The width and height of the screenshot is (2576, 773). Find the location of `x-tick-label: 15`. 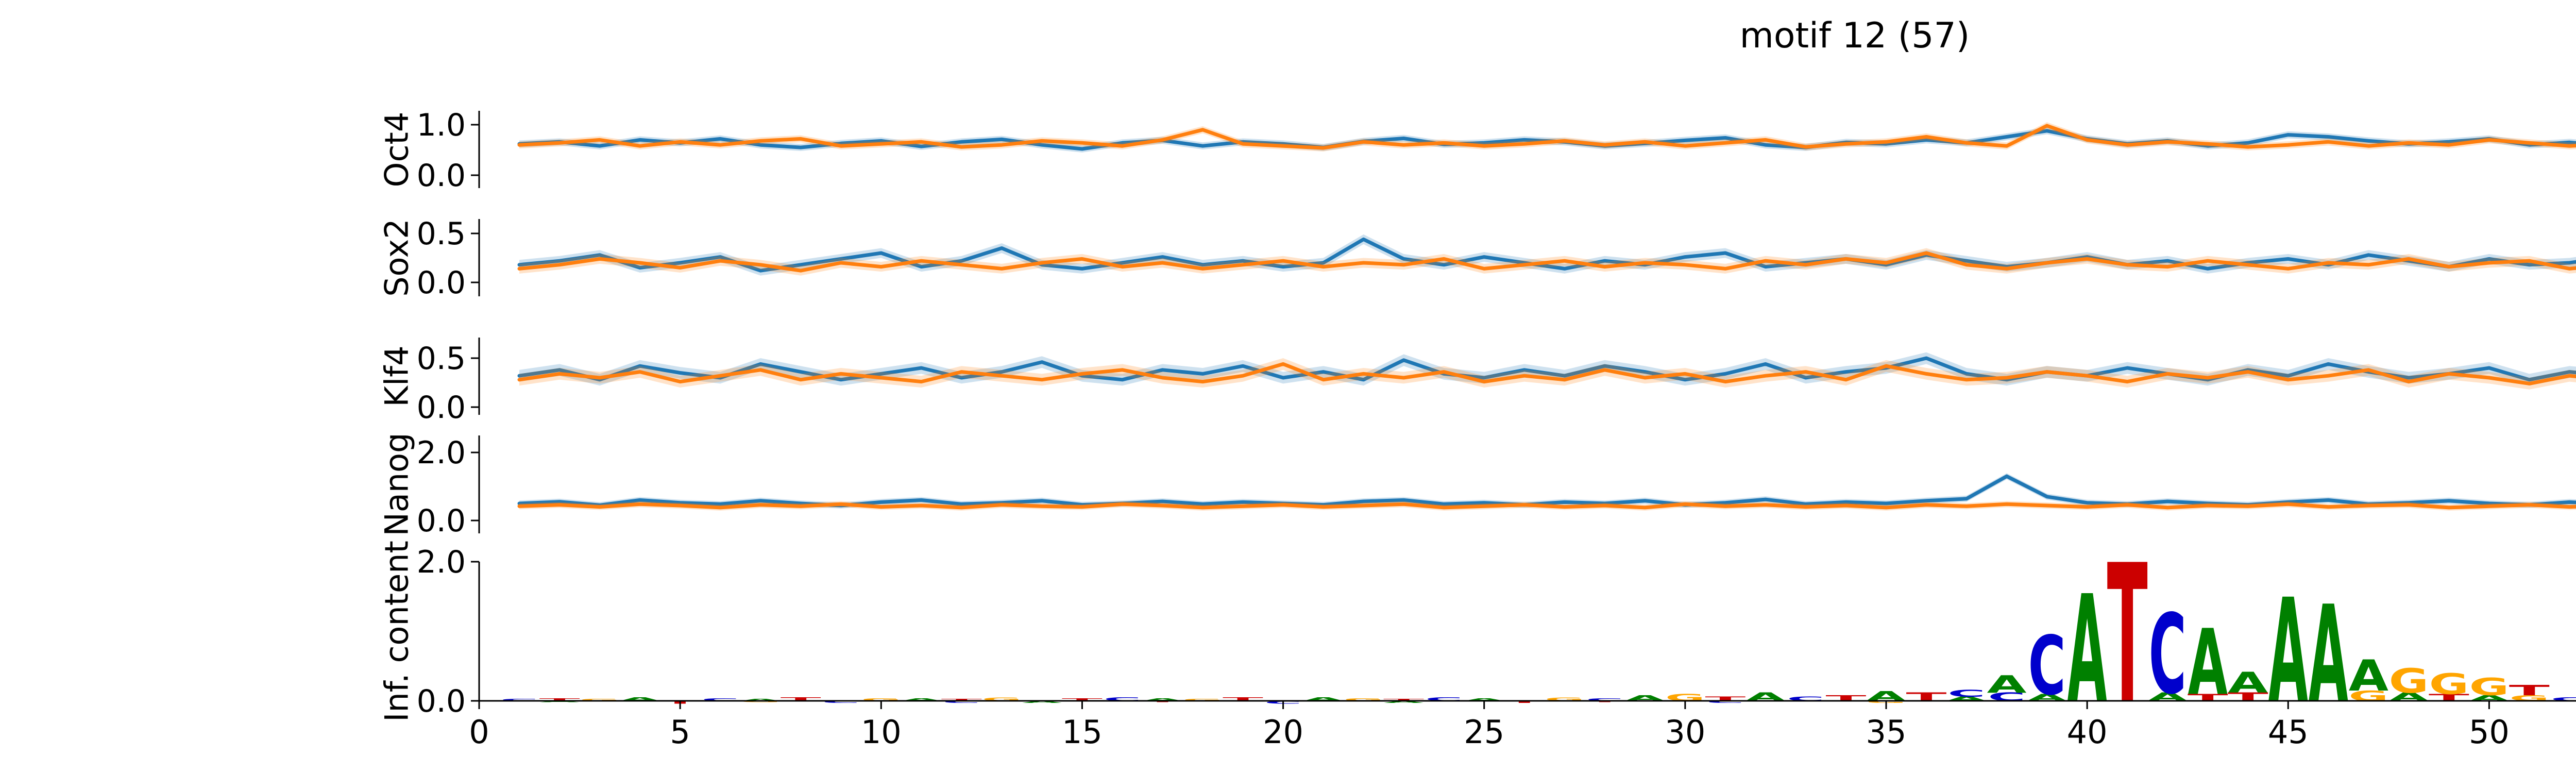

x-tick-label: 15 is located at coordinates (1082, 732).